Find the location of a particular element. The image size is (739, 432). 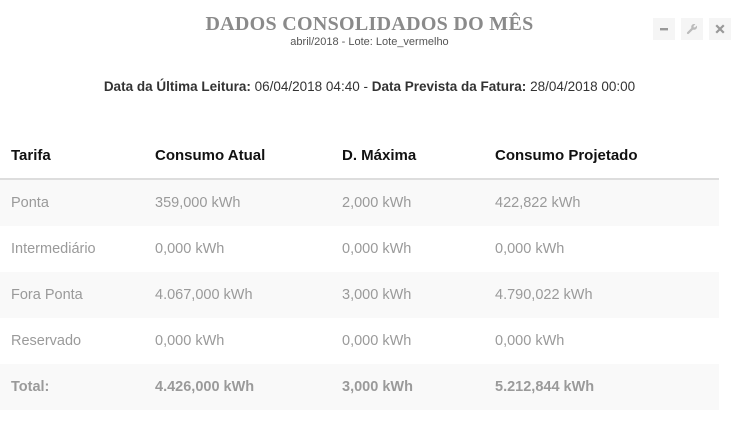

last-reading-label: Data da Última Leitura: is located at coordinates (177, 86).